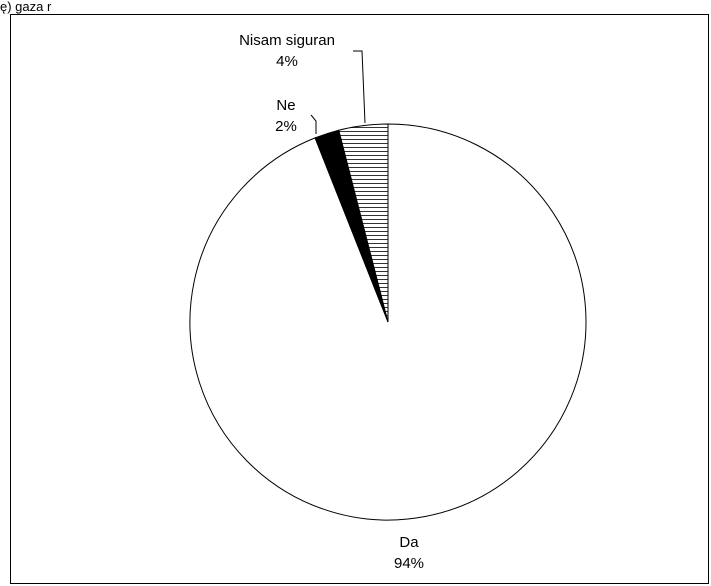  Describe the element at coordinates (26, 7) in the screenshot. I see `header-fragment: ę) gaza r` at that location.